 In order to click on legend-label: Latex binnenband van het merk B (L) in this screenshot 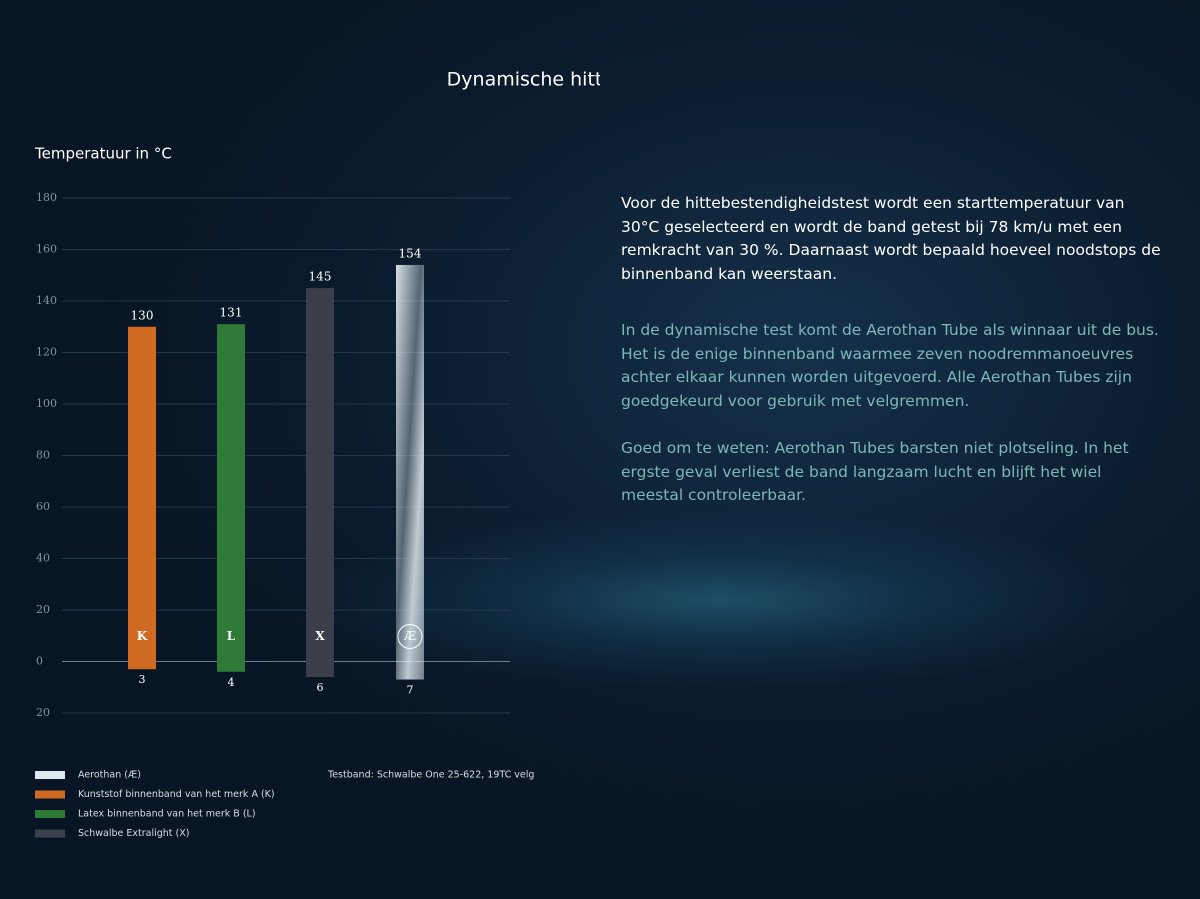, I will do `click(167, 814)`.